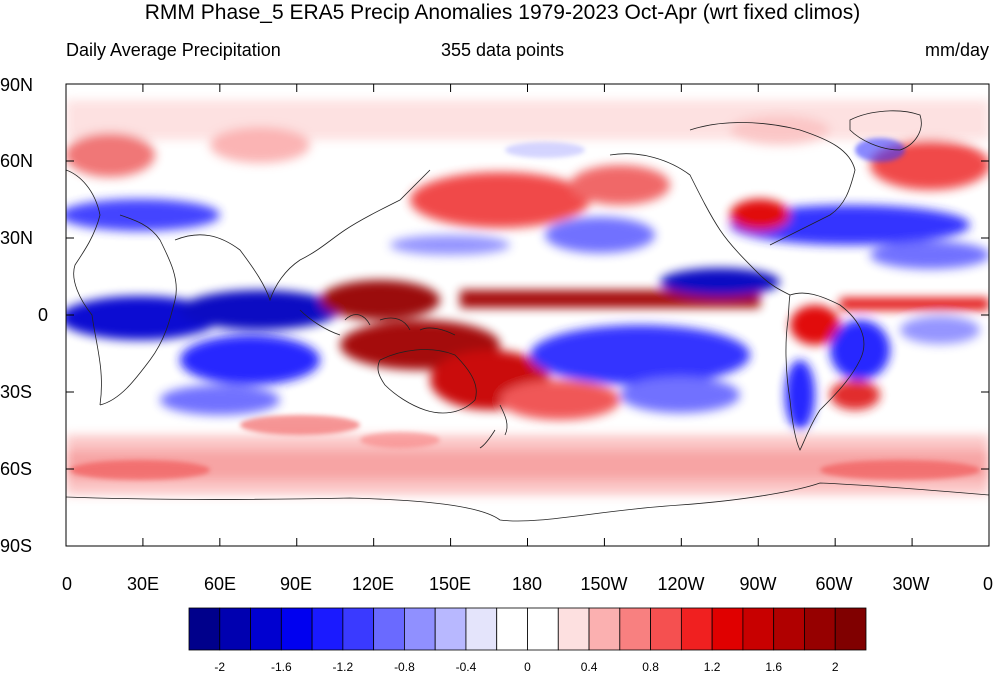  What do you see at coordinates (604, 584) in the screenshot?
I see `lon-label-150w: 150W` at bounding box center [604, 584].